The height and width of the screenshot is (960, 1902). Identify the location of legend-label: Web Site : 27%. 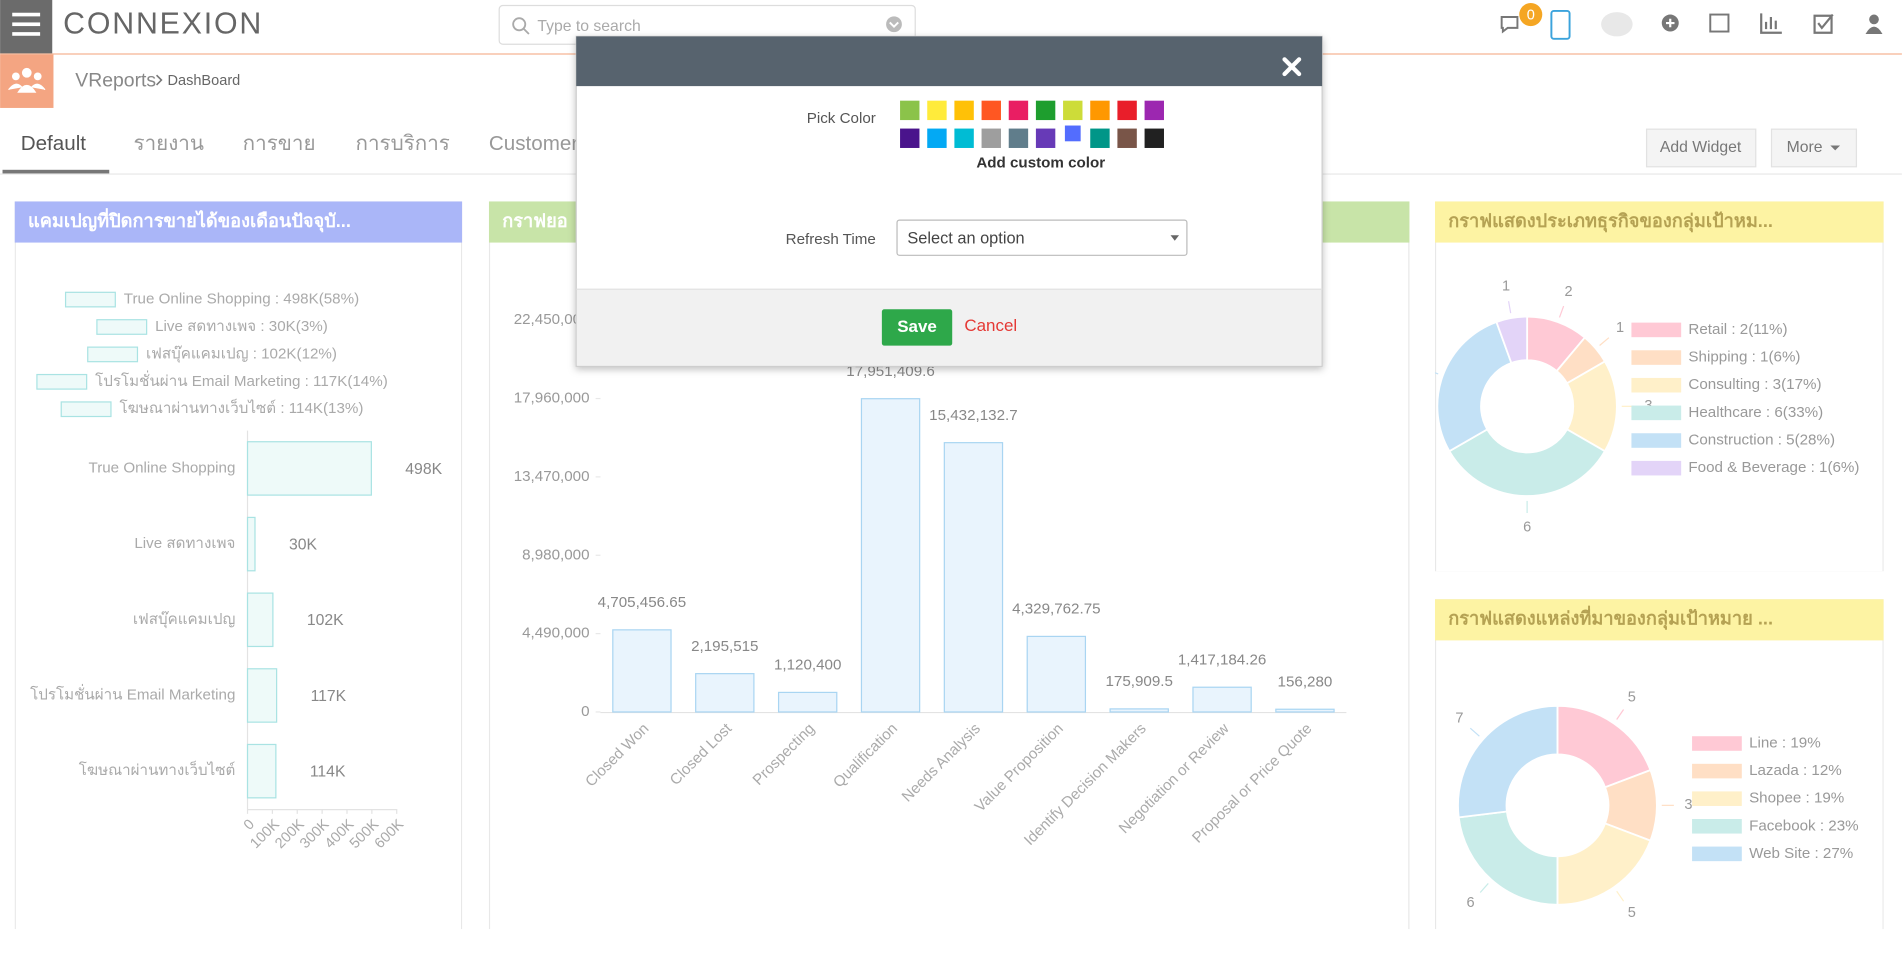
(1801, 853).